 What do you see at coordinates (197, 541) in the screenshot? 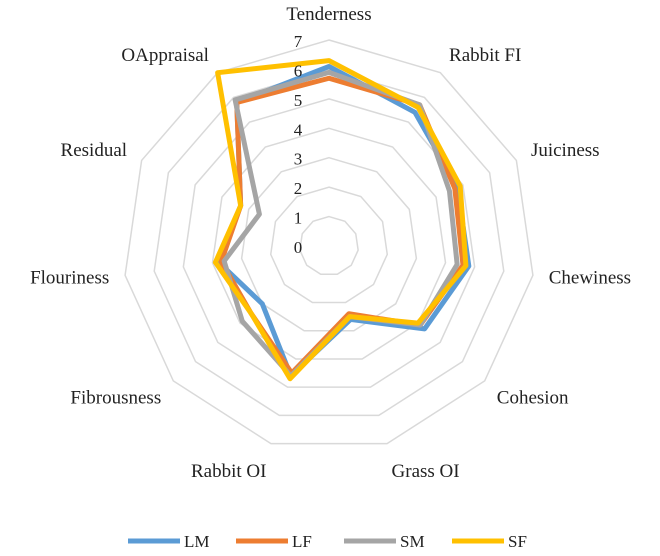
I see `legend-label: LM` at bounding box center [197, 541].